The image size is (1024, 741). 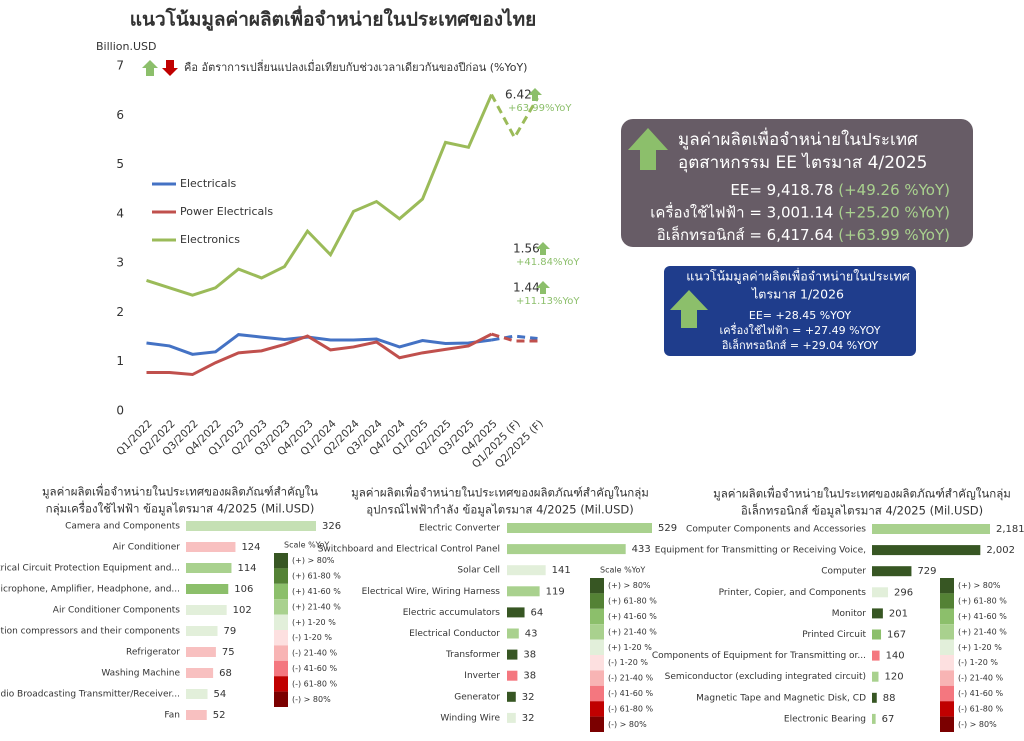 I want to click on summary-title: อุตสาหกรรม EE ไตรมาส 4/2025, so click(x=803, y=162).